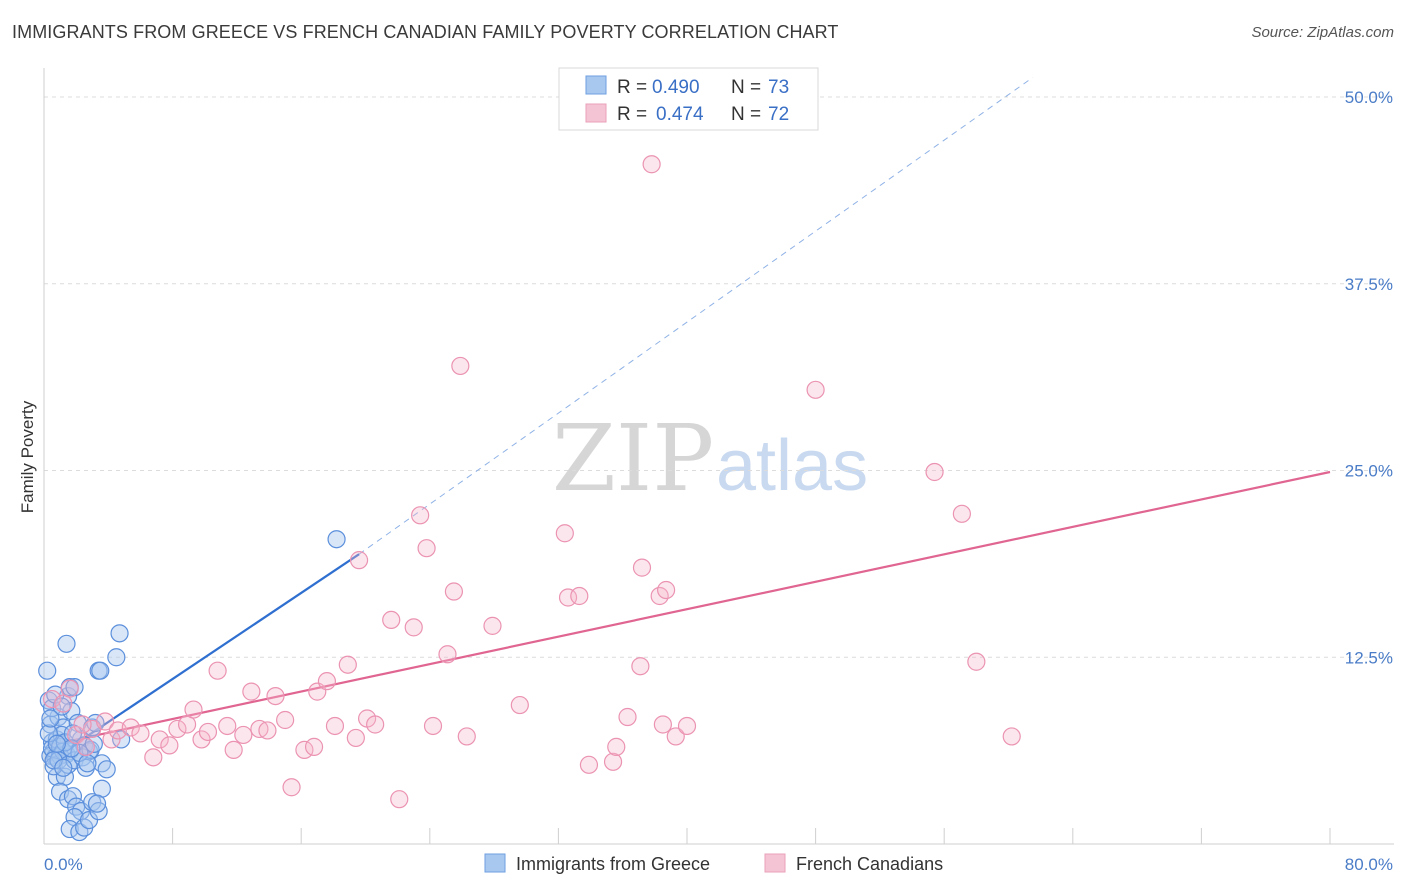 The height and width of the screenshot is (892, 1406). What do you see at coordinates (495, 863) in the screenshot?
I see `bottom-legend-swatch-greece` at bounding box center [495, 863].